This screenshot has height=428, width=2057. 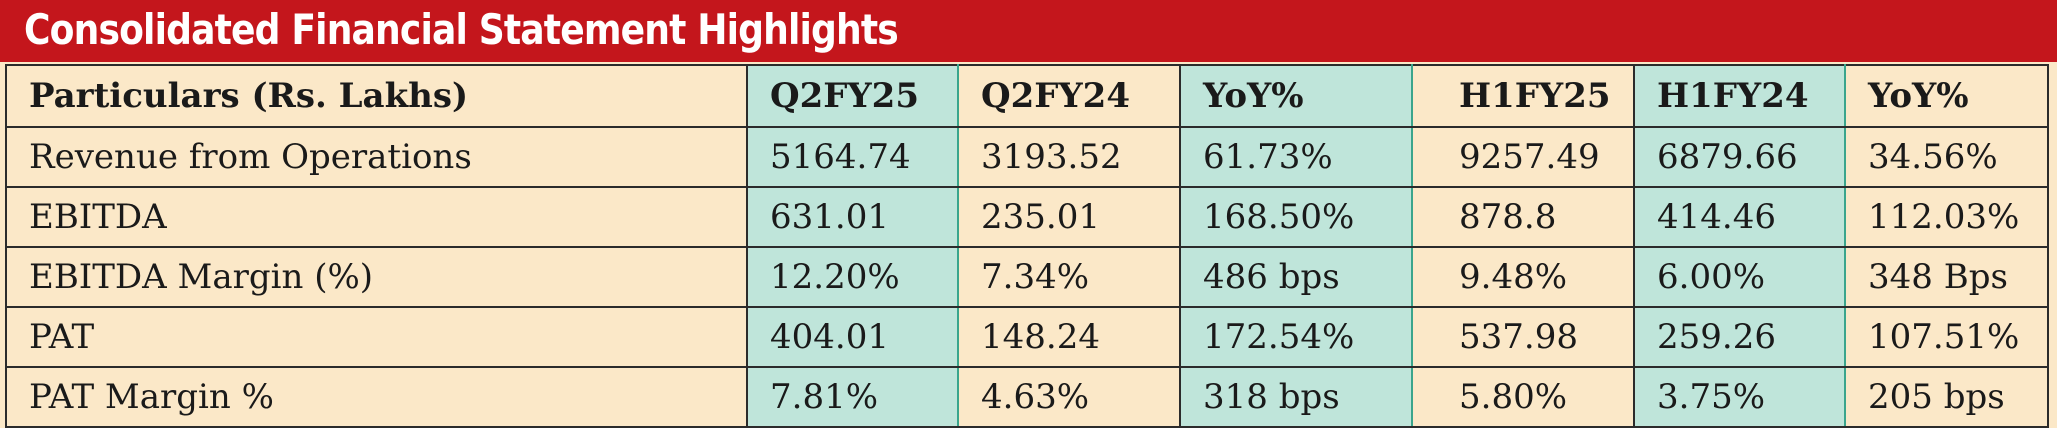 I want to click on row-label: PAT, so click(x=376, y=337).